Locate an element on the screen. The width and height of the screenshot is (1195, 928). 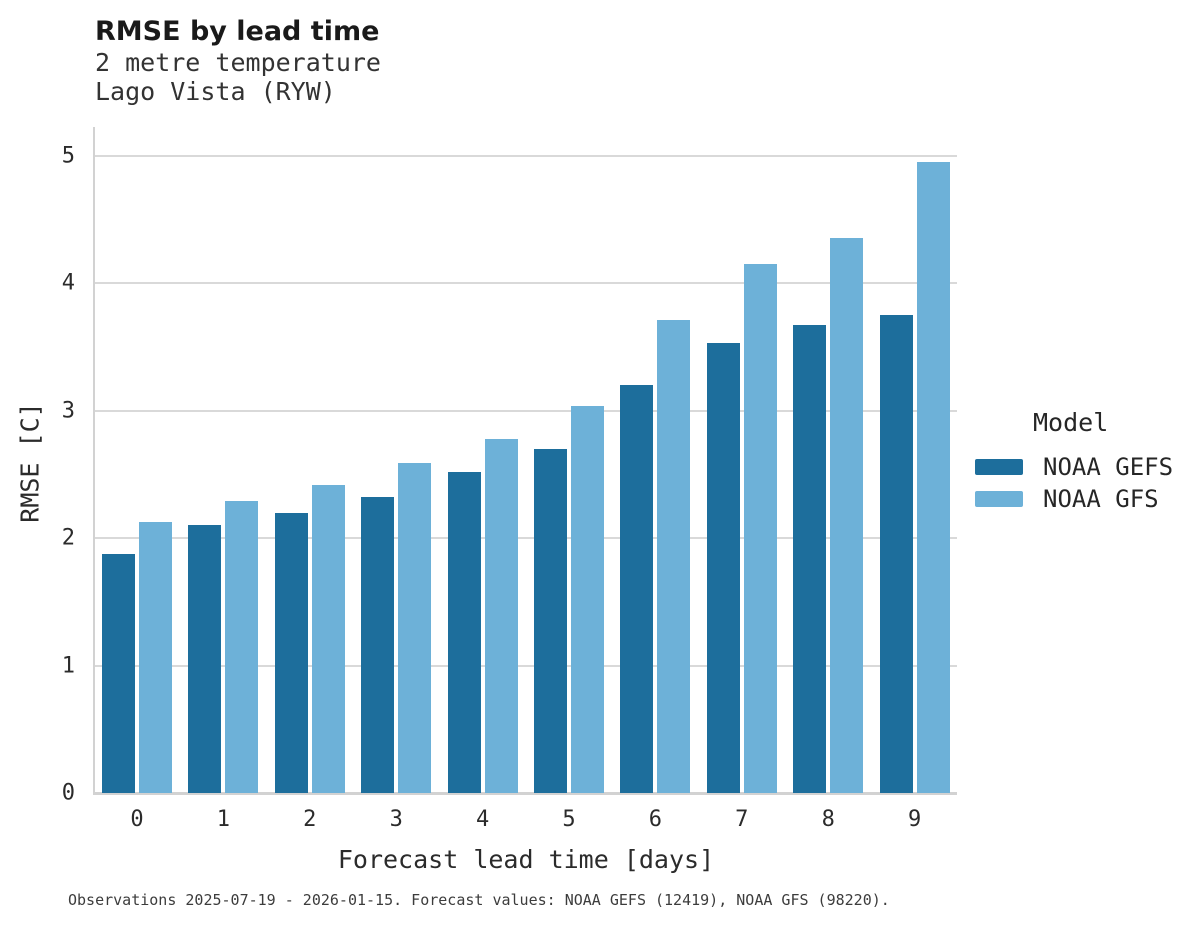
x-tick-label-1: 1 is located at coordinates (223, 819).